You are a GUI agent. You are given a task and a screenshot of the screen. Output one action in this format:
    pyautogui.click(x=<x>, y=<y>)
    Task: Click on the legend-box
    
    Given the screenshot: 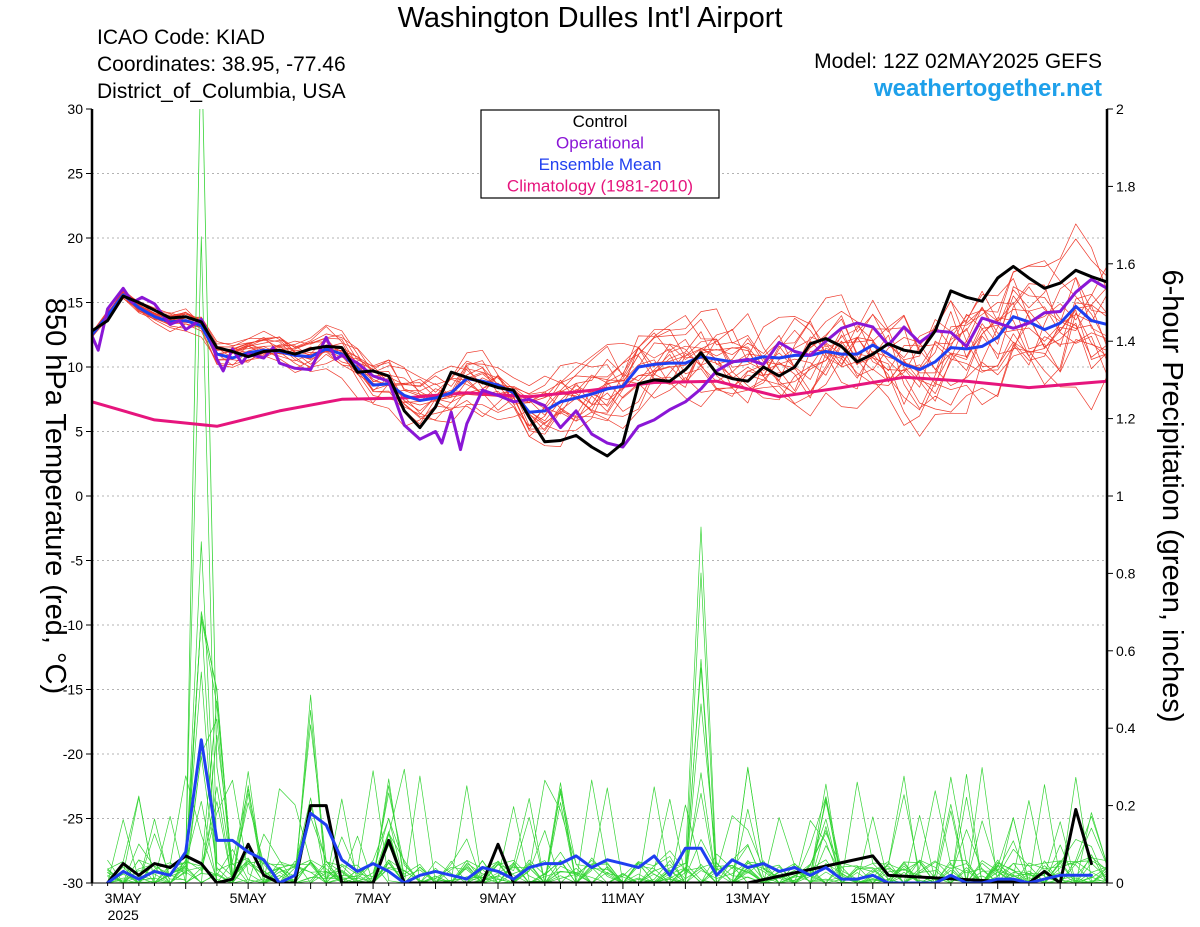 What is the action you would take?
    pyautogui.click(x=600, y=154)
    